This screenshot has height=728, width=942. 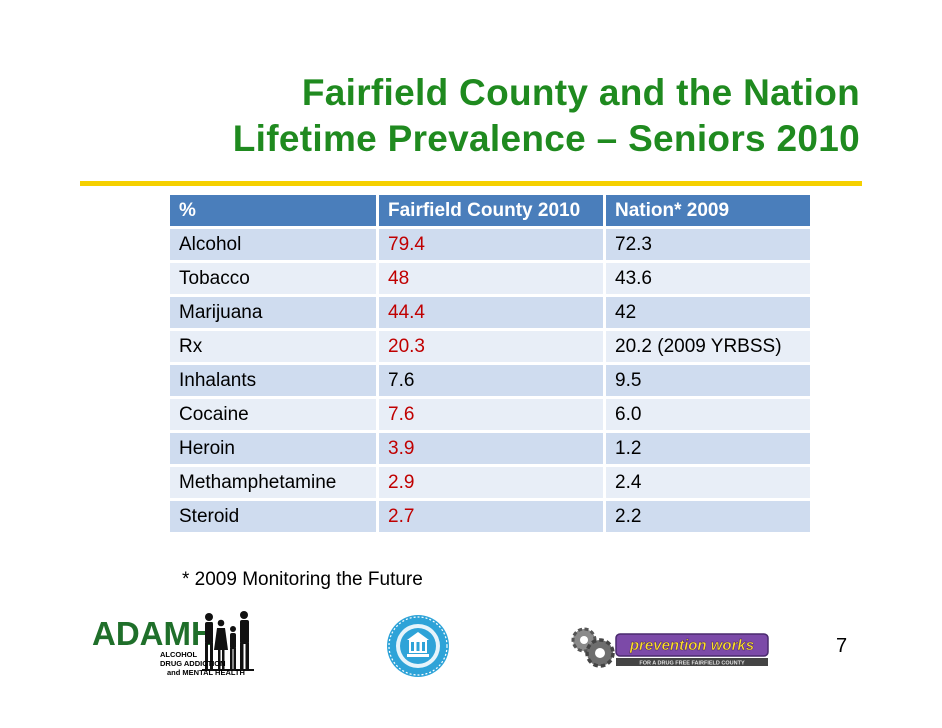 What do you see at coordinates (709, 278) in the screenshot?
I see `nation-value-cell: 43.6` at bounding box center [709, 278].